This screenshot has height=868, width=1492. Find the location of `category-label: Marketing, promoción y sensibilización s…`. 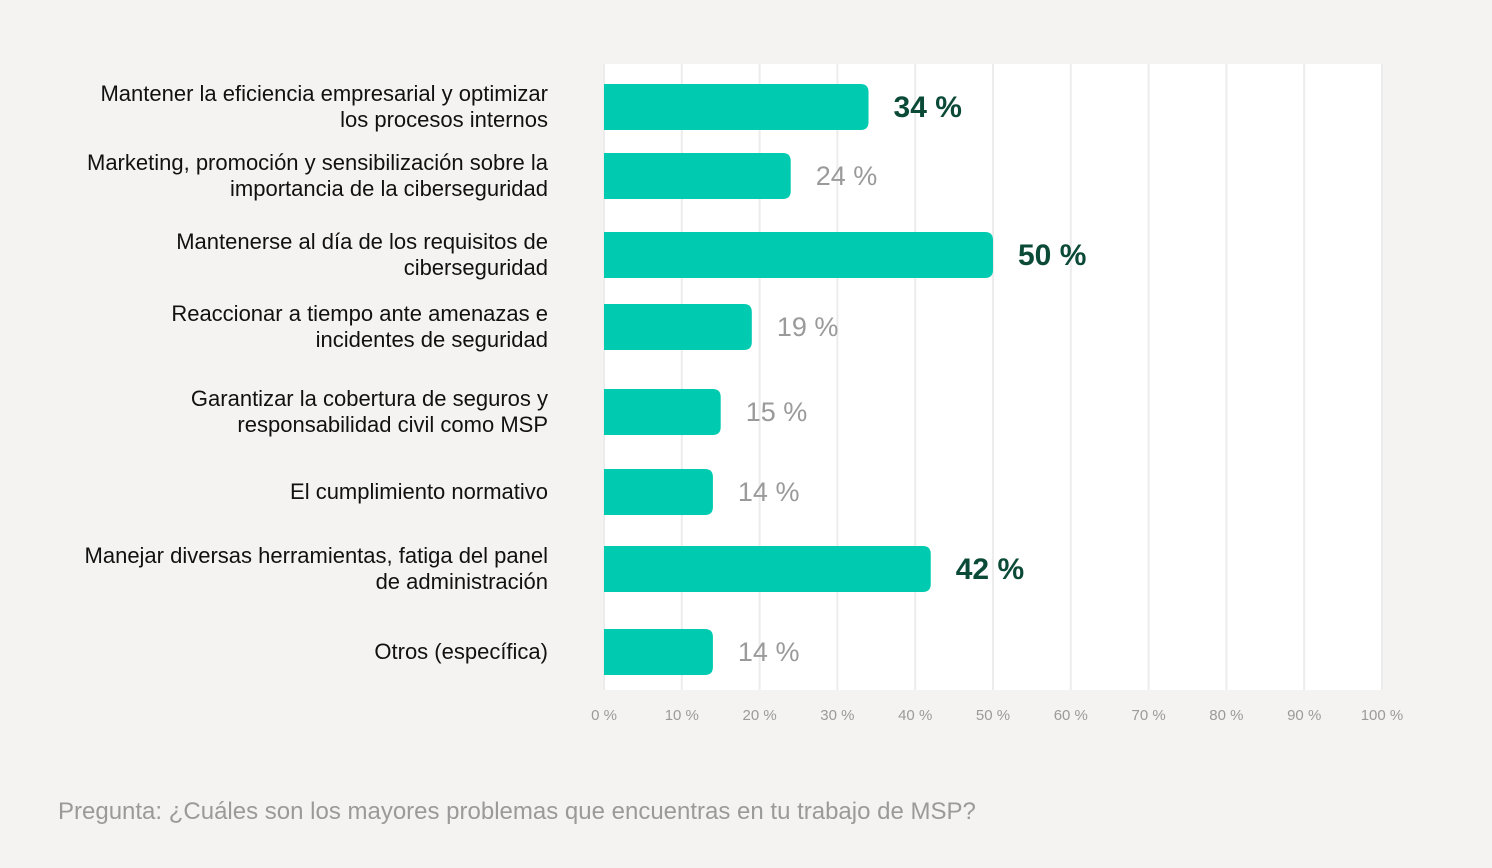

category-label: Marketing, promoción y sensibilización s… is located at coordinates (317, 175).